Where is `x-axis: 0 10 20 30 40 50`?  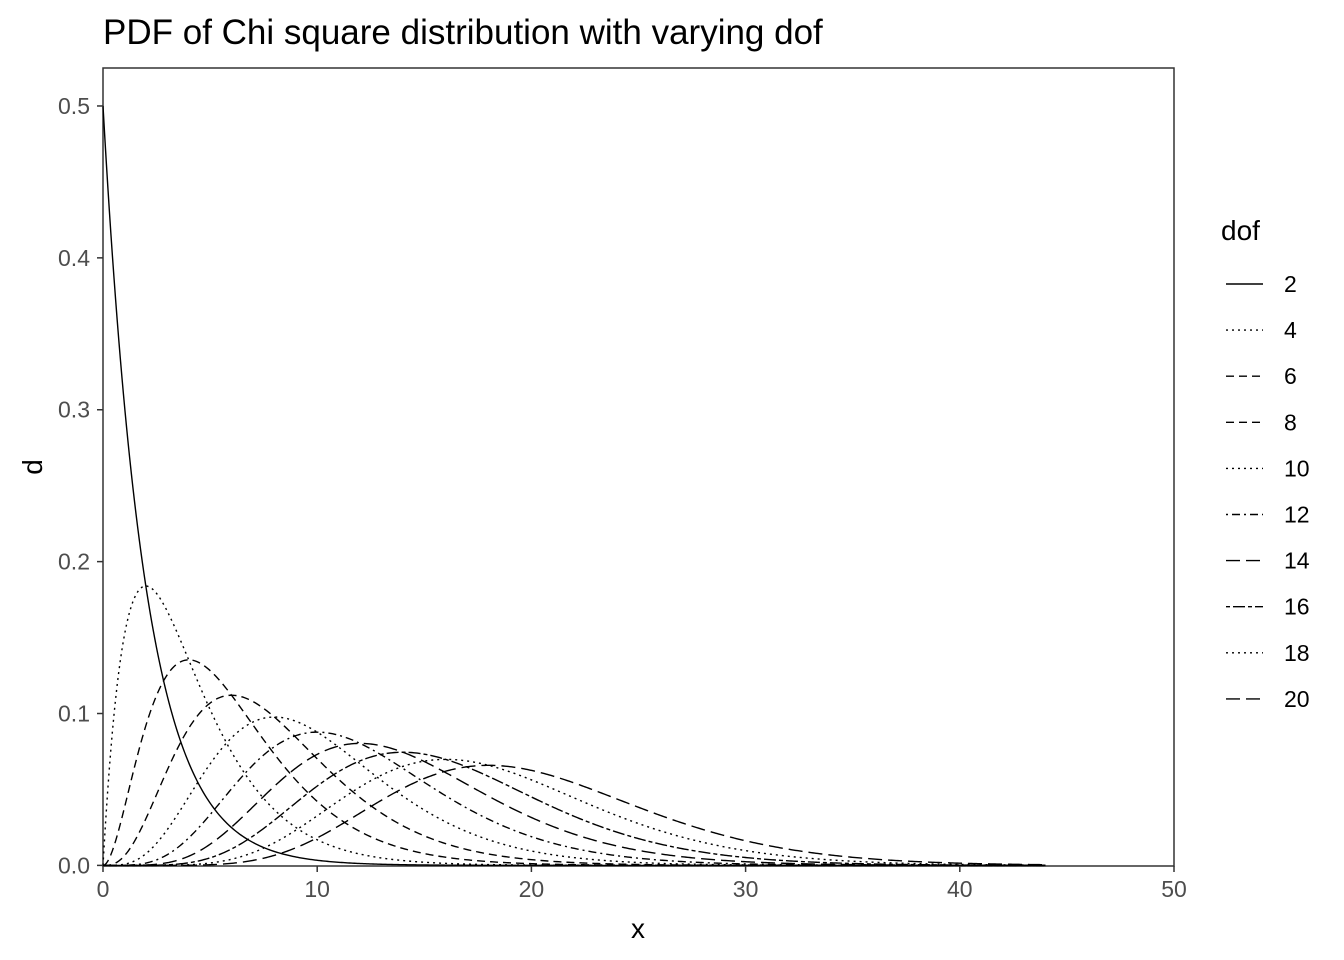 x-axis: 0 10 20 30 40 50 is located at coordinates (642, 884).